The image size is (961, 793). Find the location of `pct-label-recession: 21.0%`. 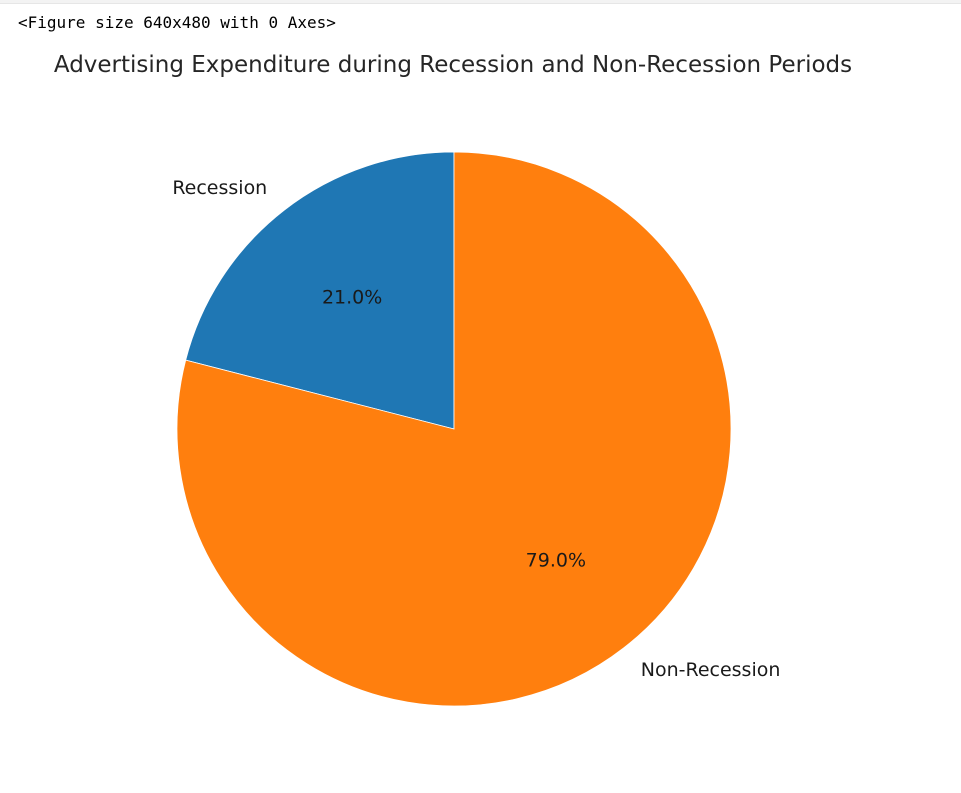

pct-label-recession: 21.0% is located at coordinates (352, 298).